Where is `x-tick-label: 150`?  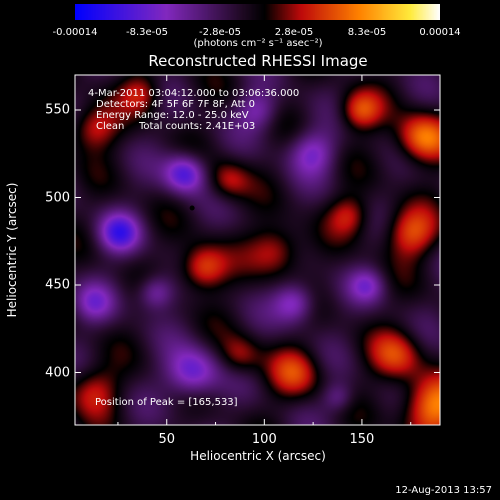
x-tick-label: 150 is located at coordinates (362, 439).